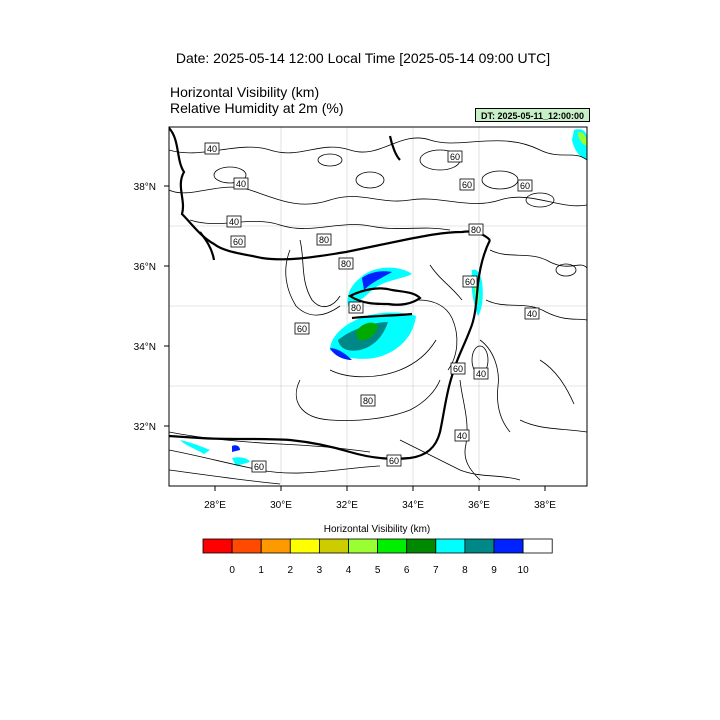 Image resolution: width=720 pixels, height=720 pixels. I want to click on lat-tick-label: 38°N, so click(145, 187).